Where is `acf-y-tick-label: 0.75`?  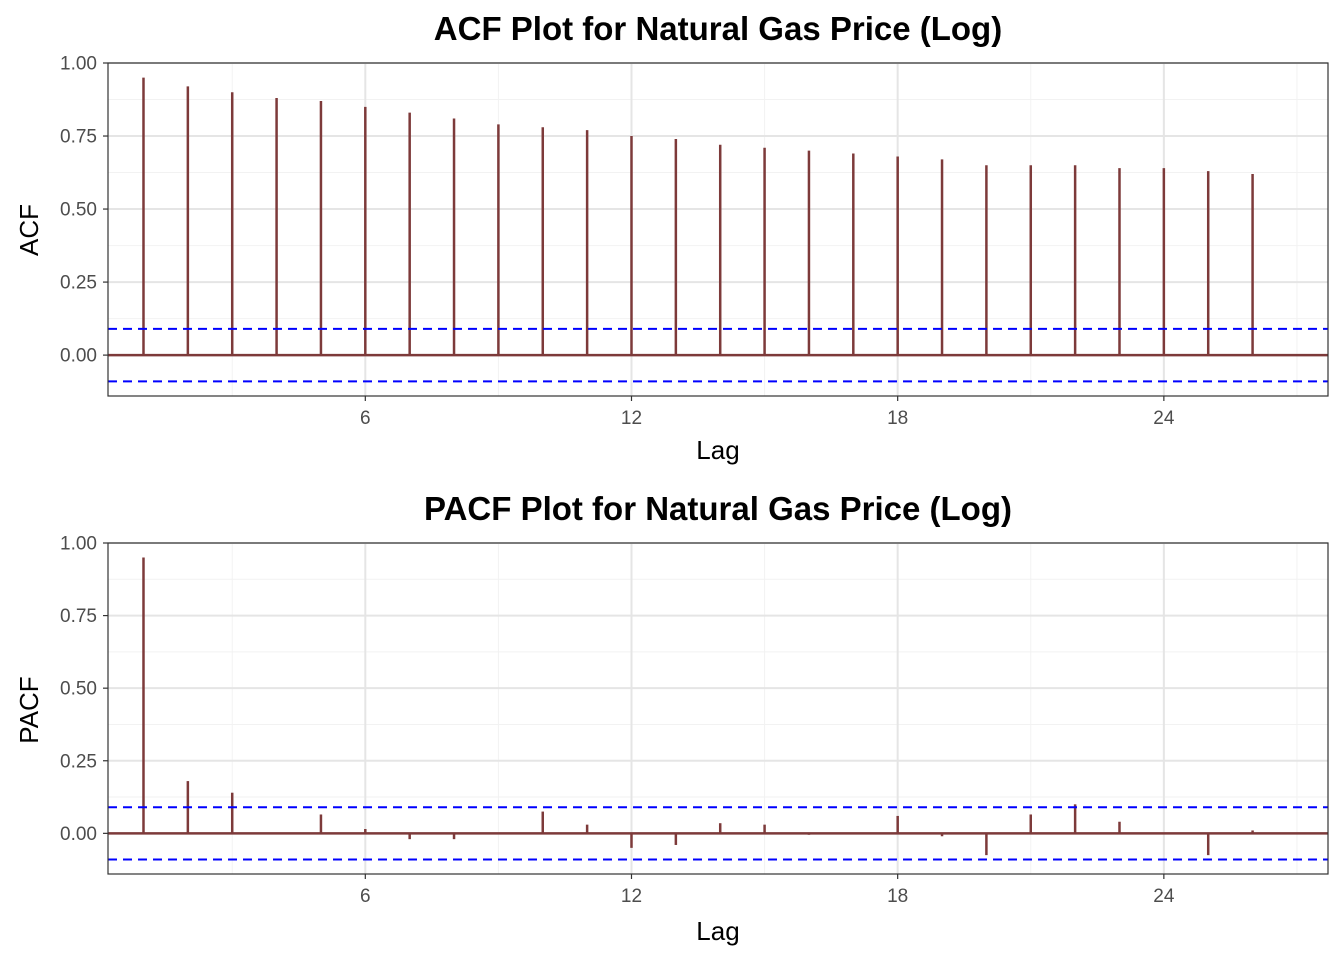
acf-y-tick-label: 0.75 is located at coordinates (78, 137).